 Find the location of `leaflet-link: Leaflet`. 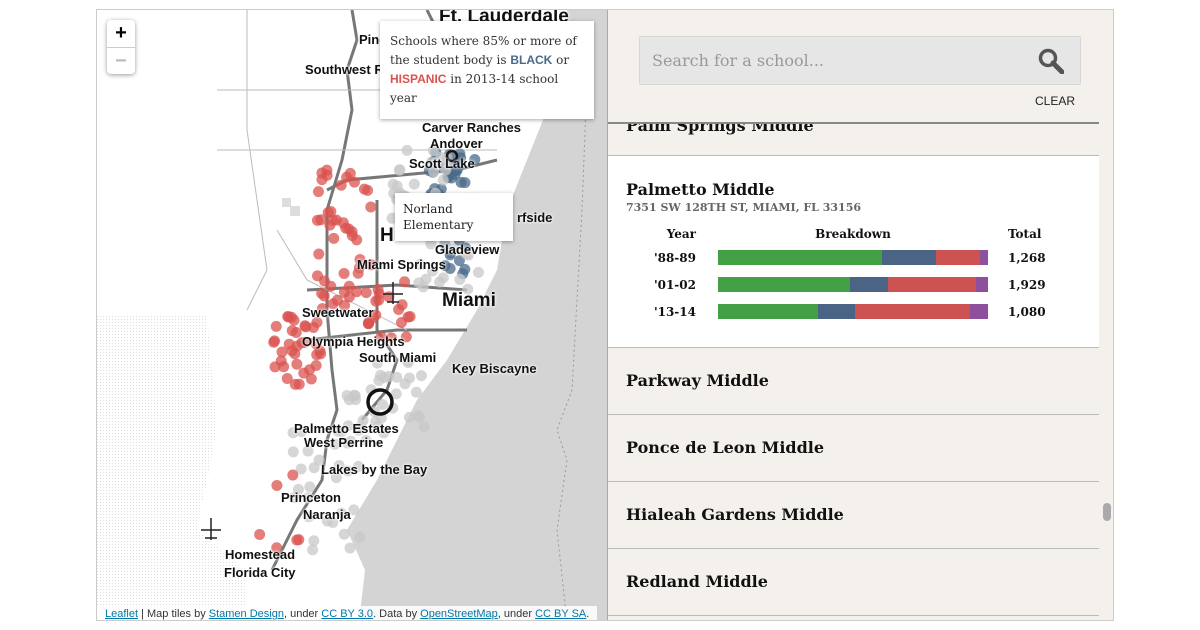

leaflet-link: Leaflet is located at coordinates (122, 614).